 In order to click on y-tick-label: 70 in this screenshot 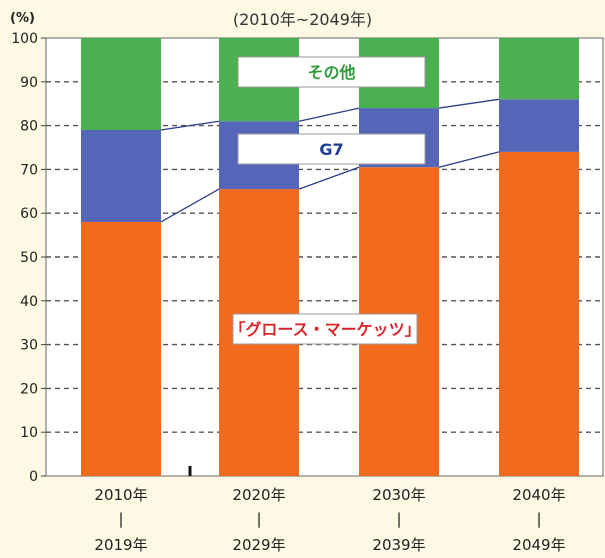, I will do `click(29, 170)`.